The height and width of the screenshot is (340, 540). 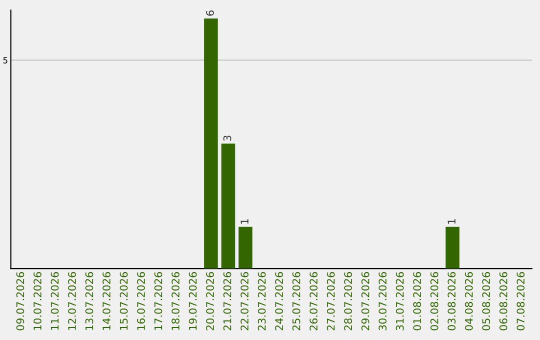 I want to click on x-tick-label: 12.07.2026, so click(x=72, y=301).